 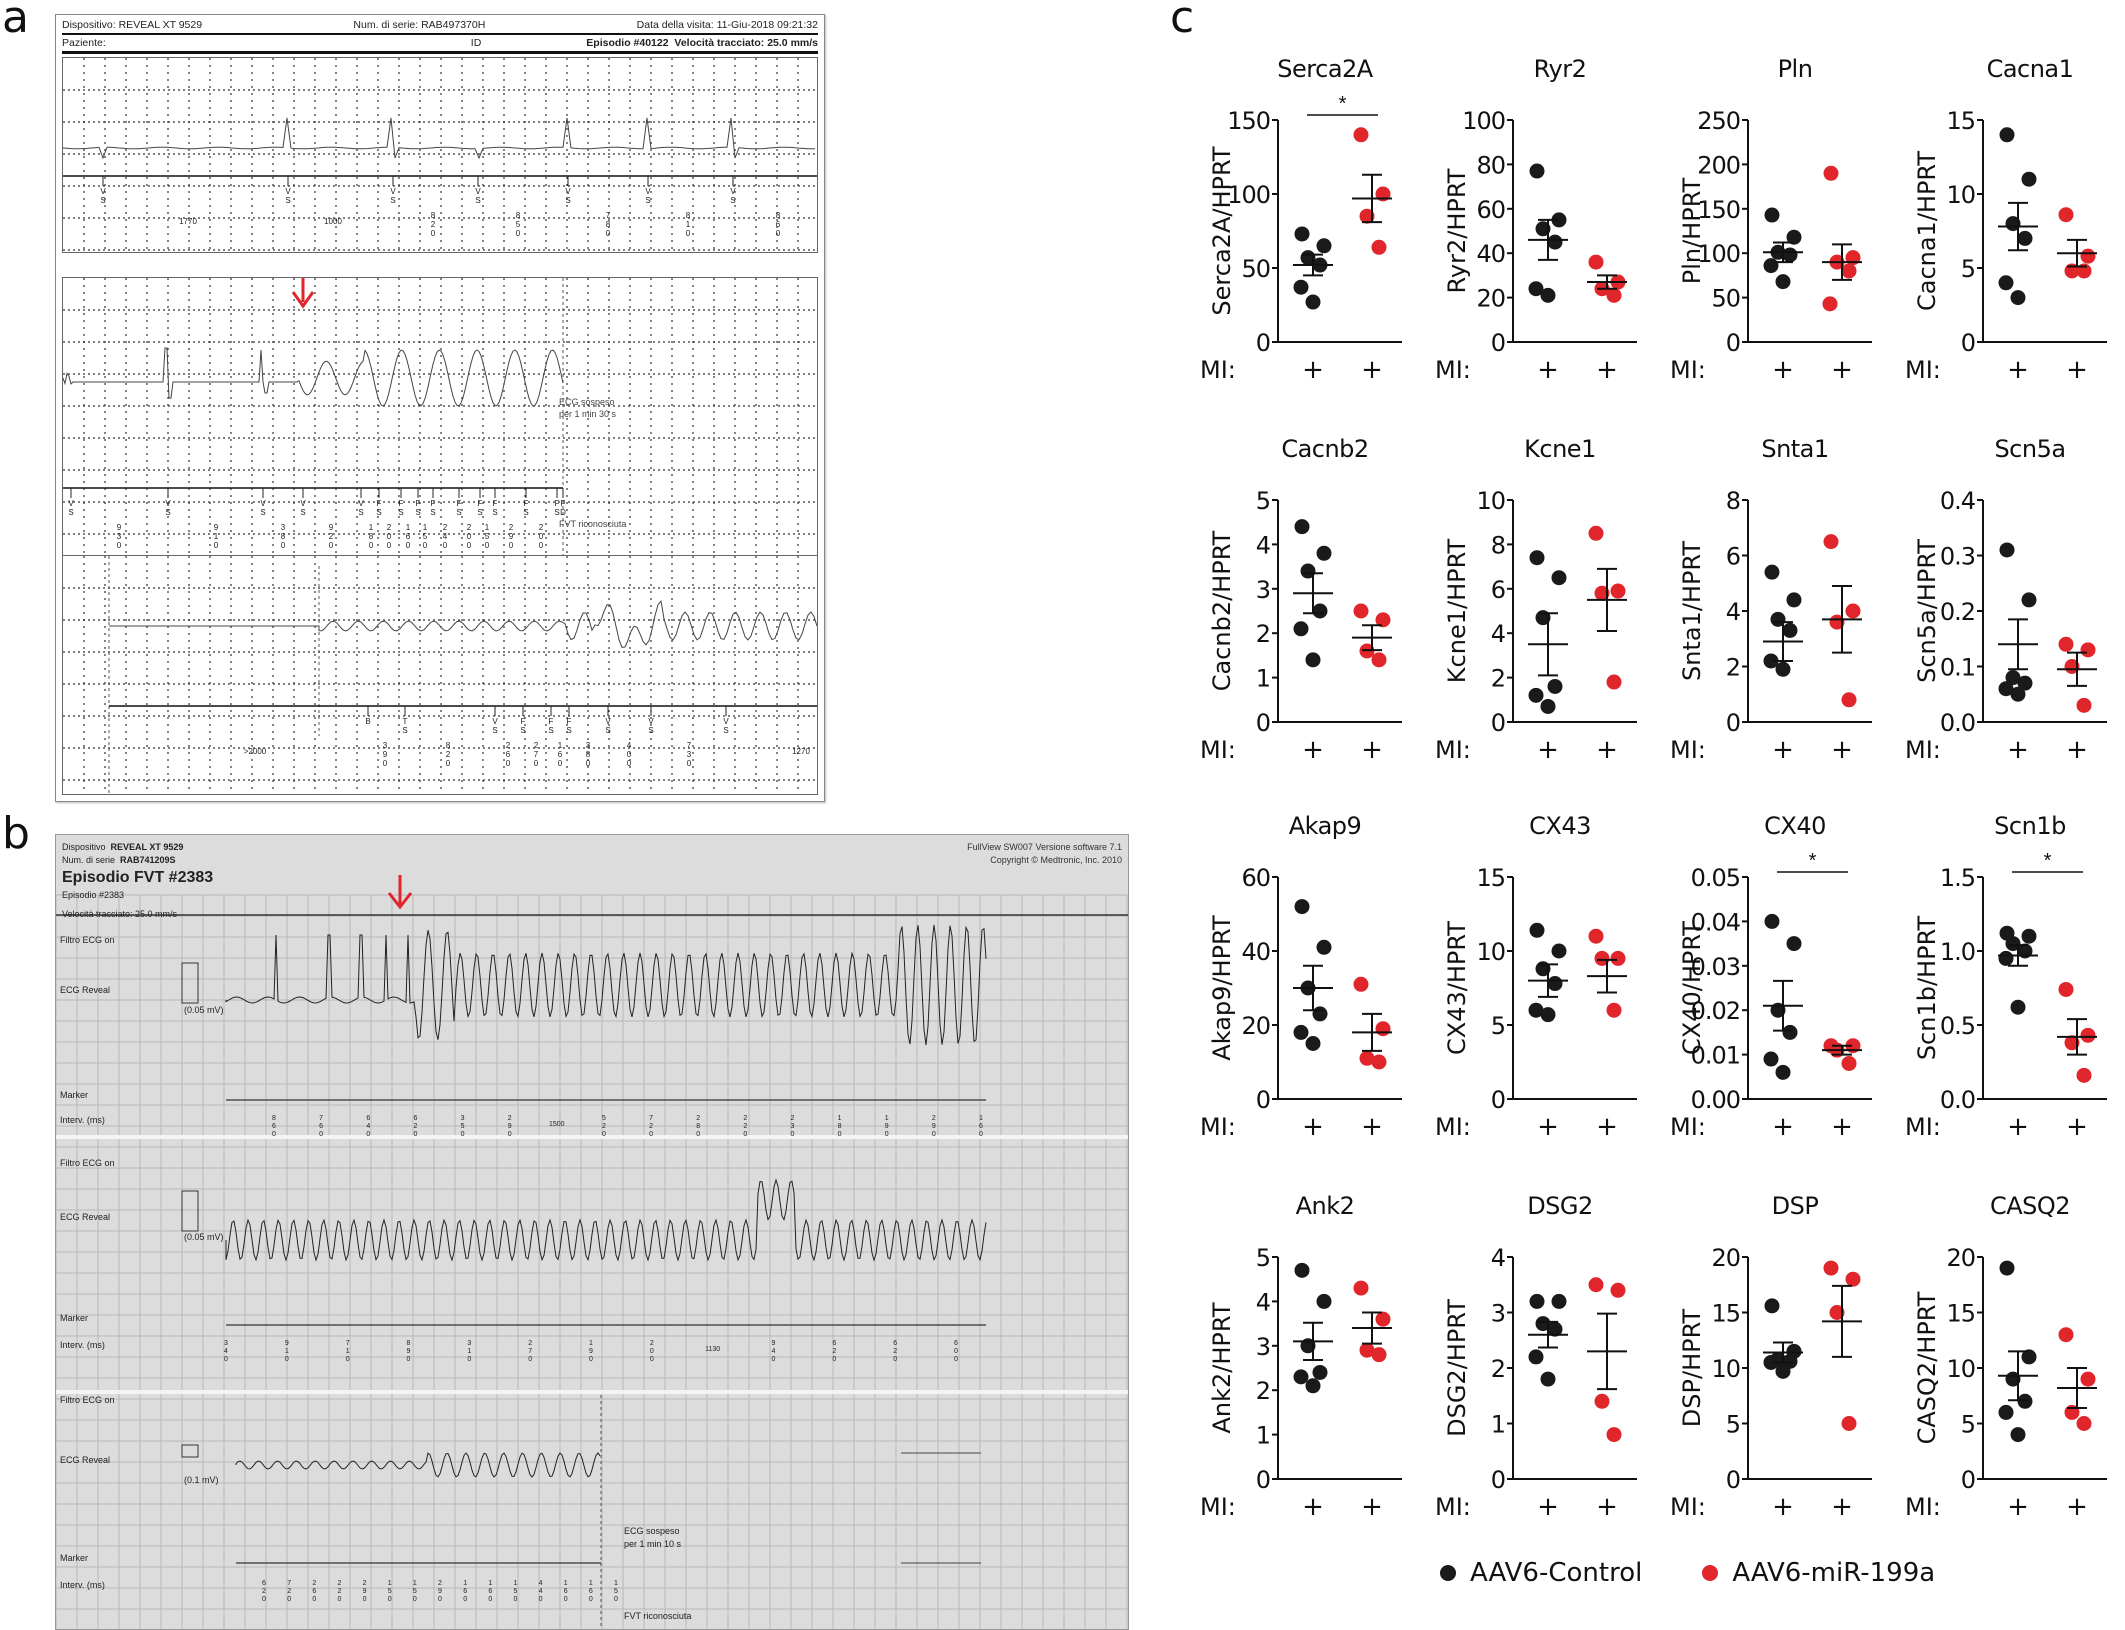 I want to click on scale-label-1: (0.05 mV), so click(x=204, y=1010).